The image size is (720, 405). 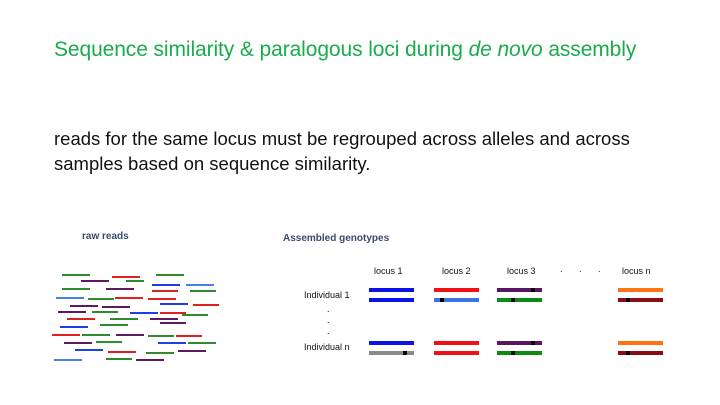 What do you see at coordinates (589, 49) in the screenshot?
I see `title-part-2: assembly` at bounding box center [589, 49].